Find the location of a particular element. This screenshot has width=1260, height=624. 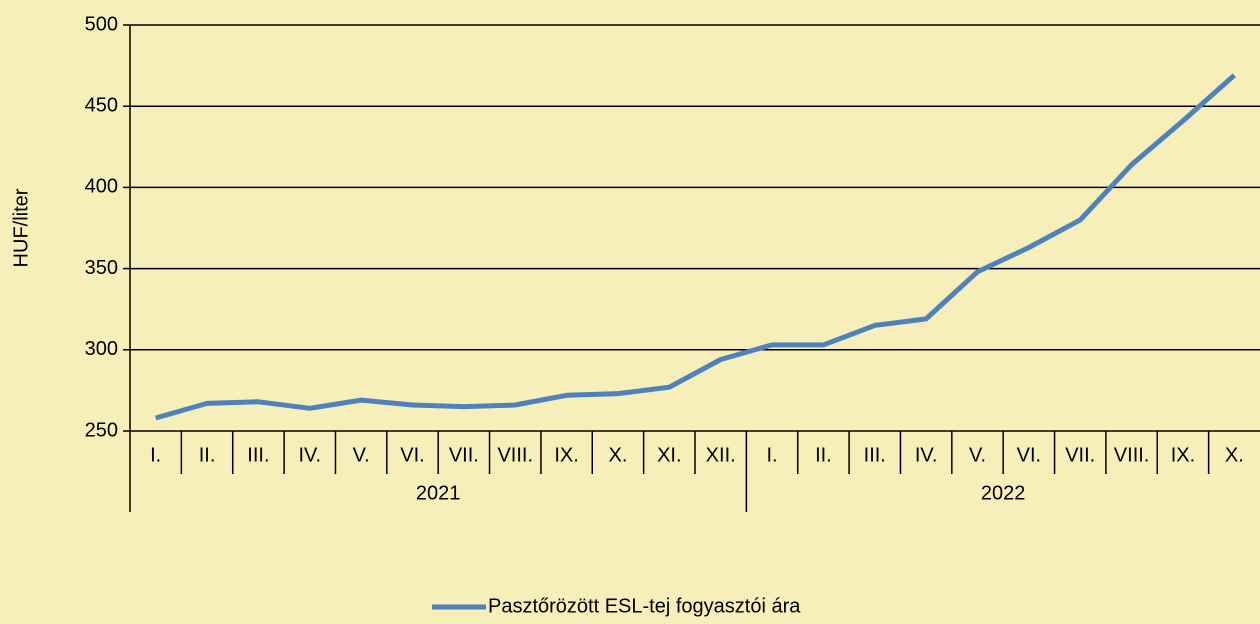

y-tick-label: 450 is located at coordinates (101, 105).